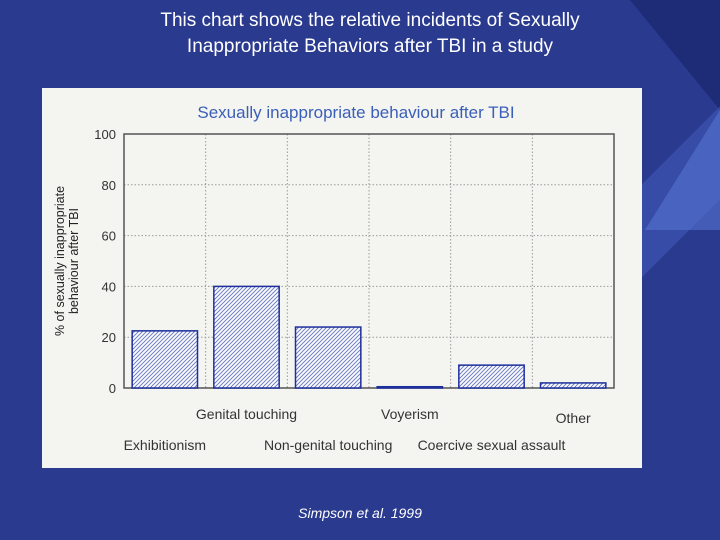 The height and width of the screenshot is (540, 720). What do you see at coordinates (492, 445) in the screenshot?
I see `x-category-label: Coercive sexual assault` at bounding box center [492, 445].